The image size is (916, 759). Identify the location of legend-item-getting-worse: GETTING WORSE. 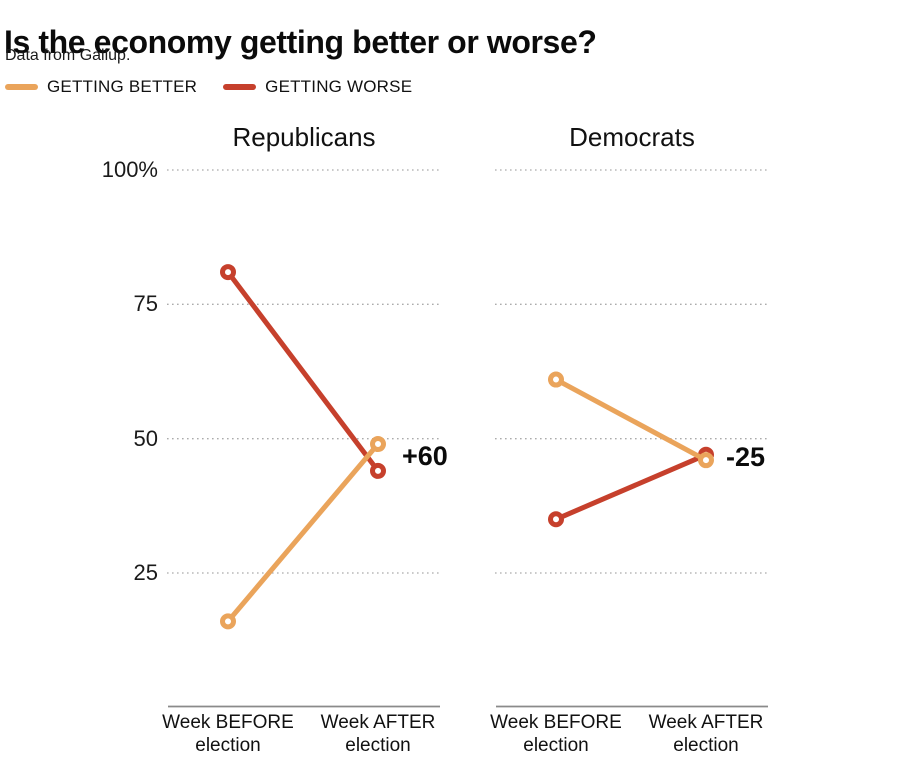
(317, 87).